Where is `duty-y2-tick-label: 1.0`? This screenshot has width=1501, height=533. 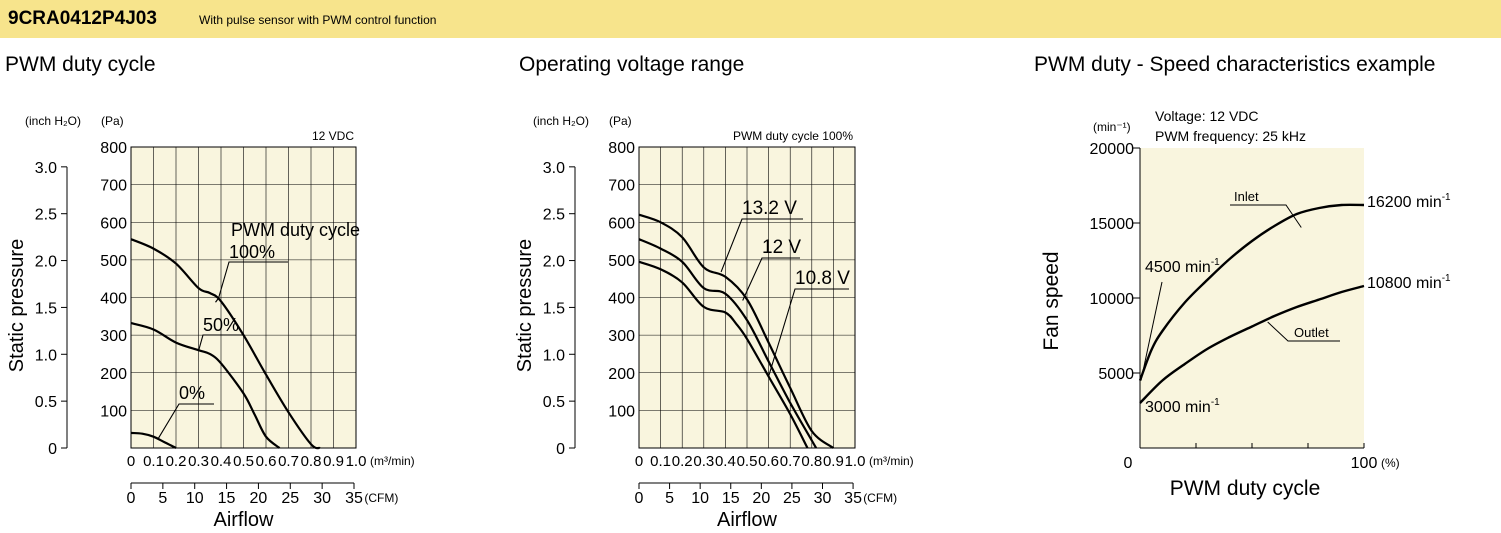 duty-y2-tick-label: 1.0 is located at coordinates (46, 355).